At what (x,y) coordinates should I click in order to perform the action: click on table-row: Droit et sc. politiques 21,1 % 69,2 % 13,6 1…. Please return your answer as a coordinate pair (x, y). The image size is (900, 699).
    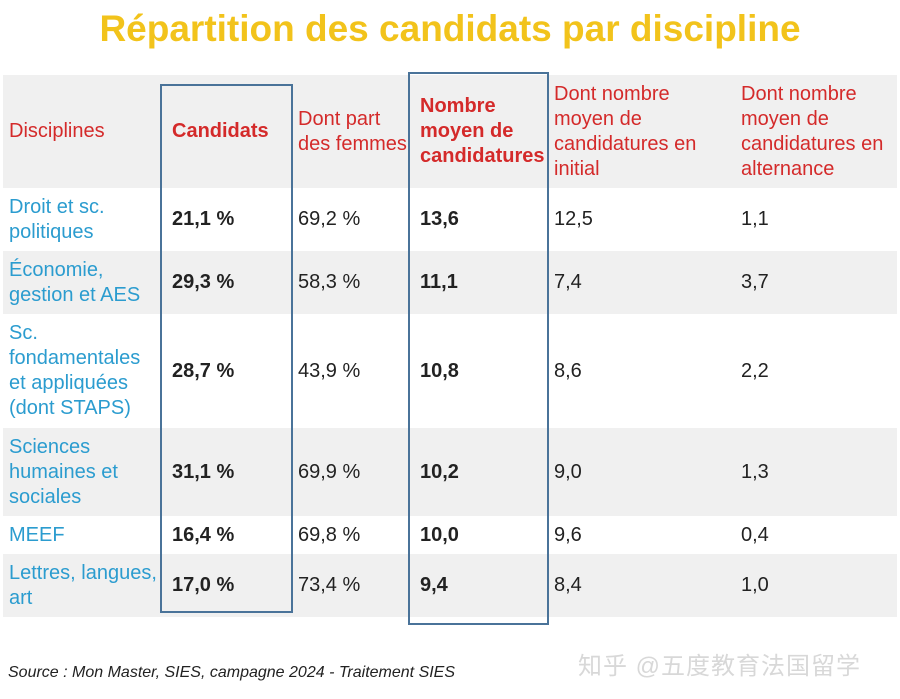
    Looking at the image, I should click on (450, 219).